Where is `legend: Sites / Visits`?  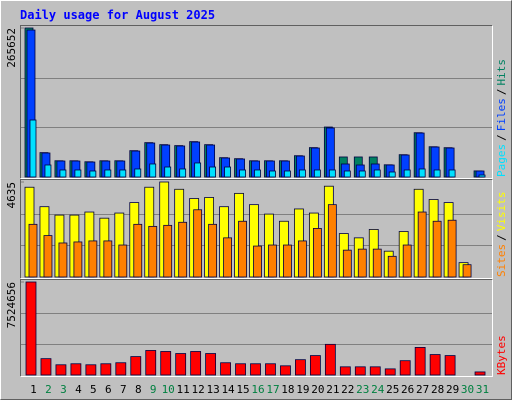 legend: Sites / Visits is located at coordinates (501, 235).